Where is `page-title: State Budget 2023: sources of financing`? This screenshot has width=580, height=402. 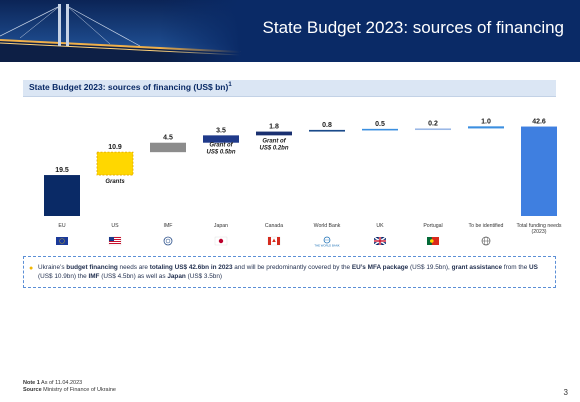
page-title: State Budget 2023: sources of financing is located at coordinates (413, 27).